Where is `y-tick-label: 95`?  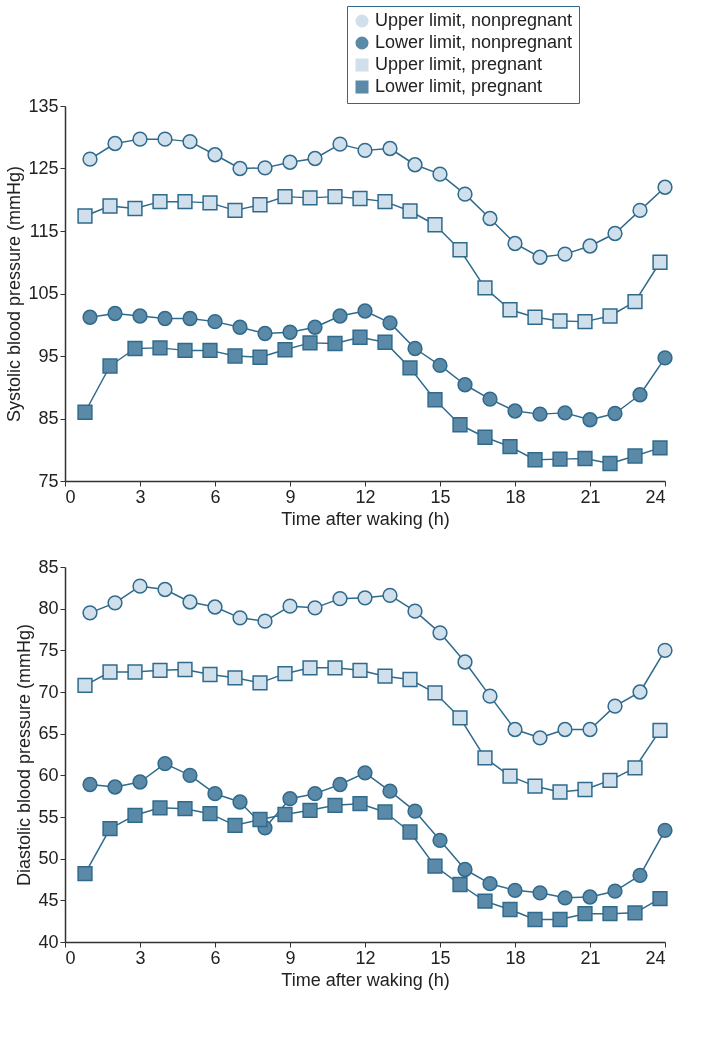
y-tick-label: 95 is located at coordinates (48, 355).